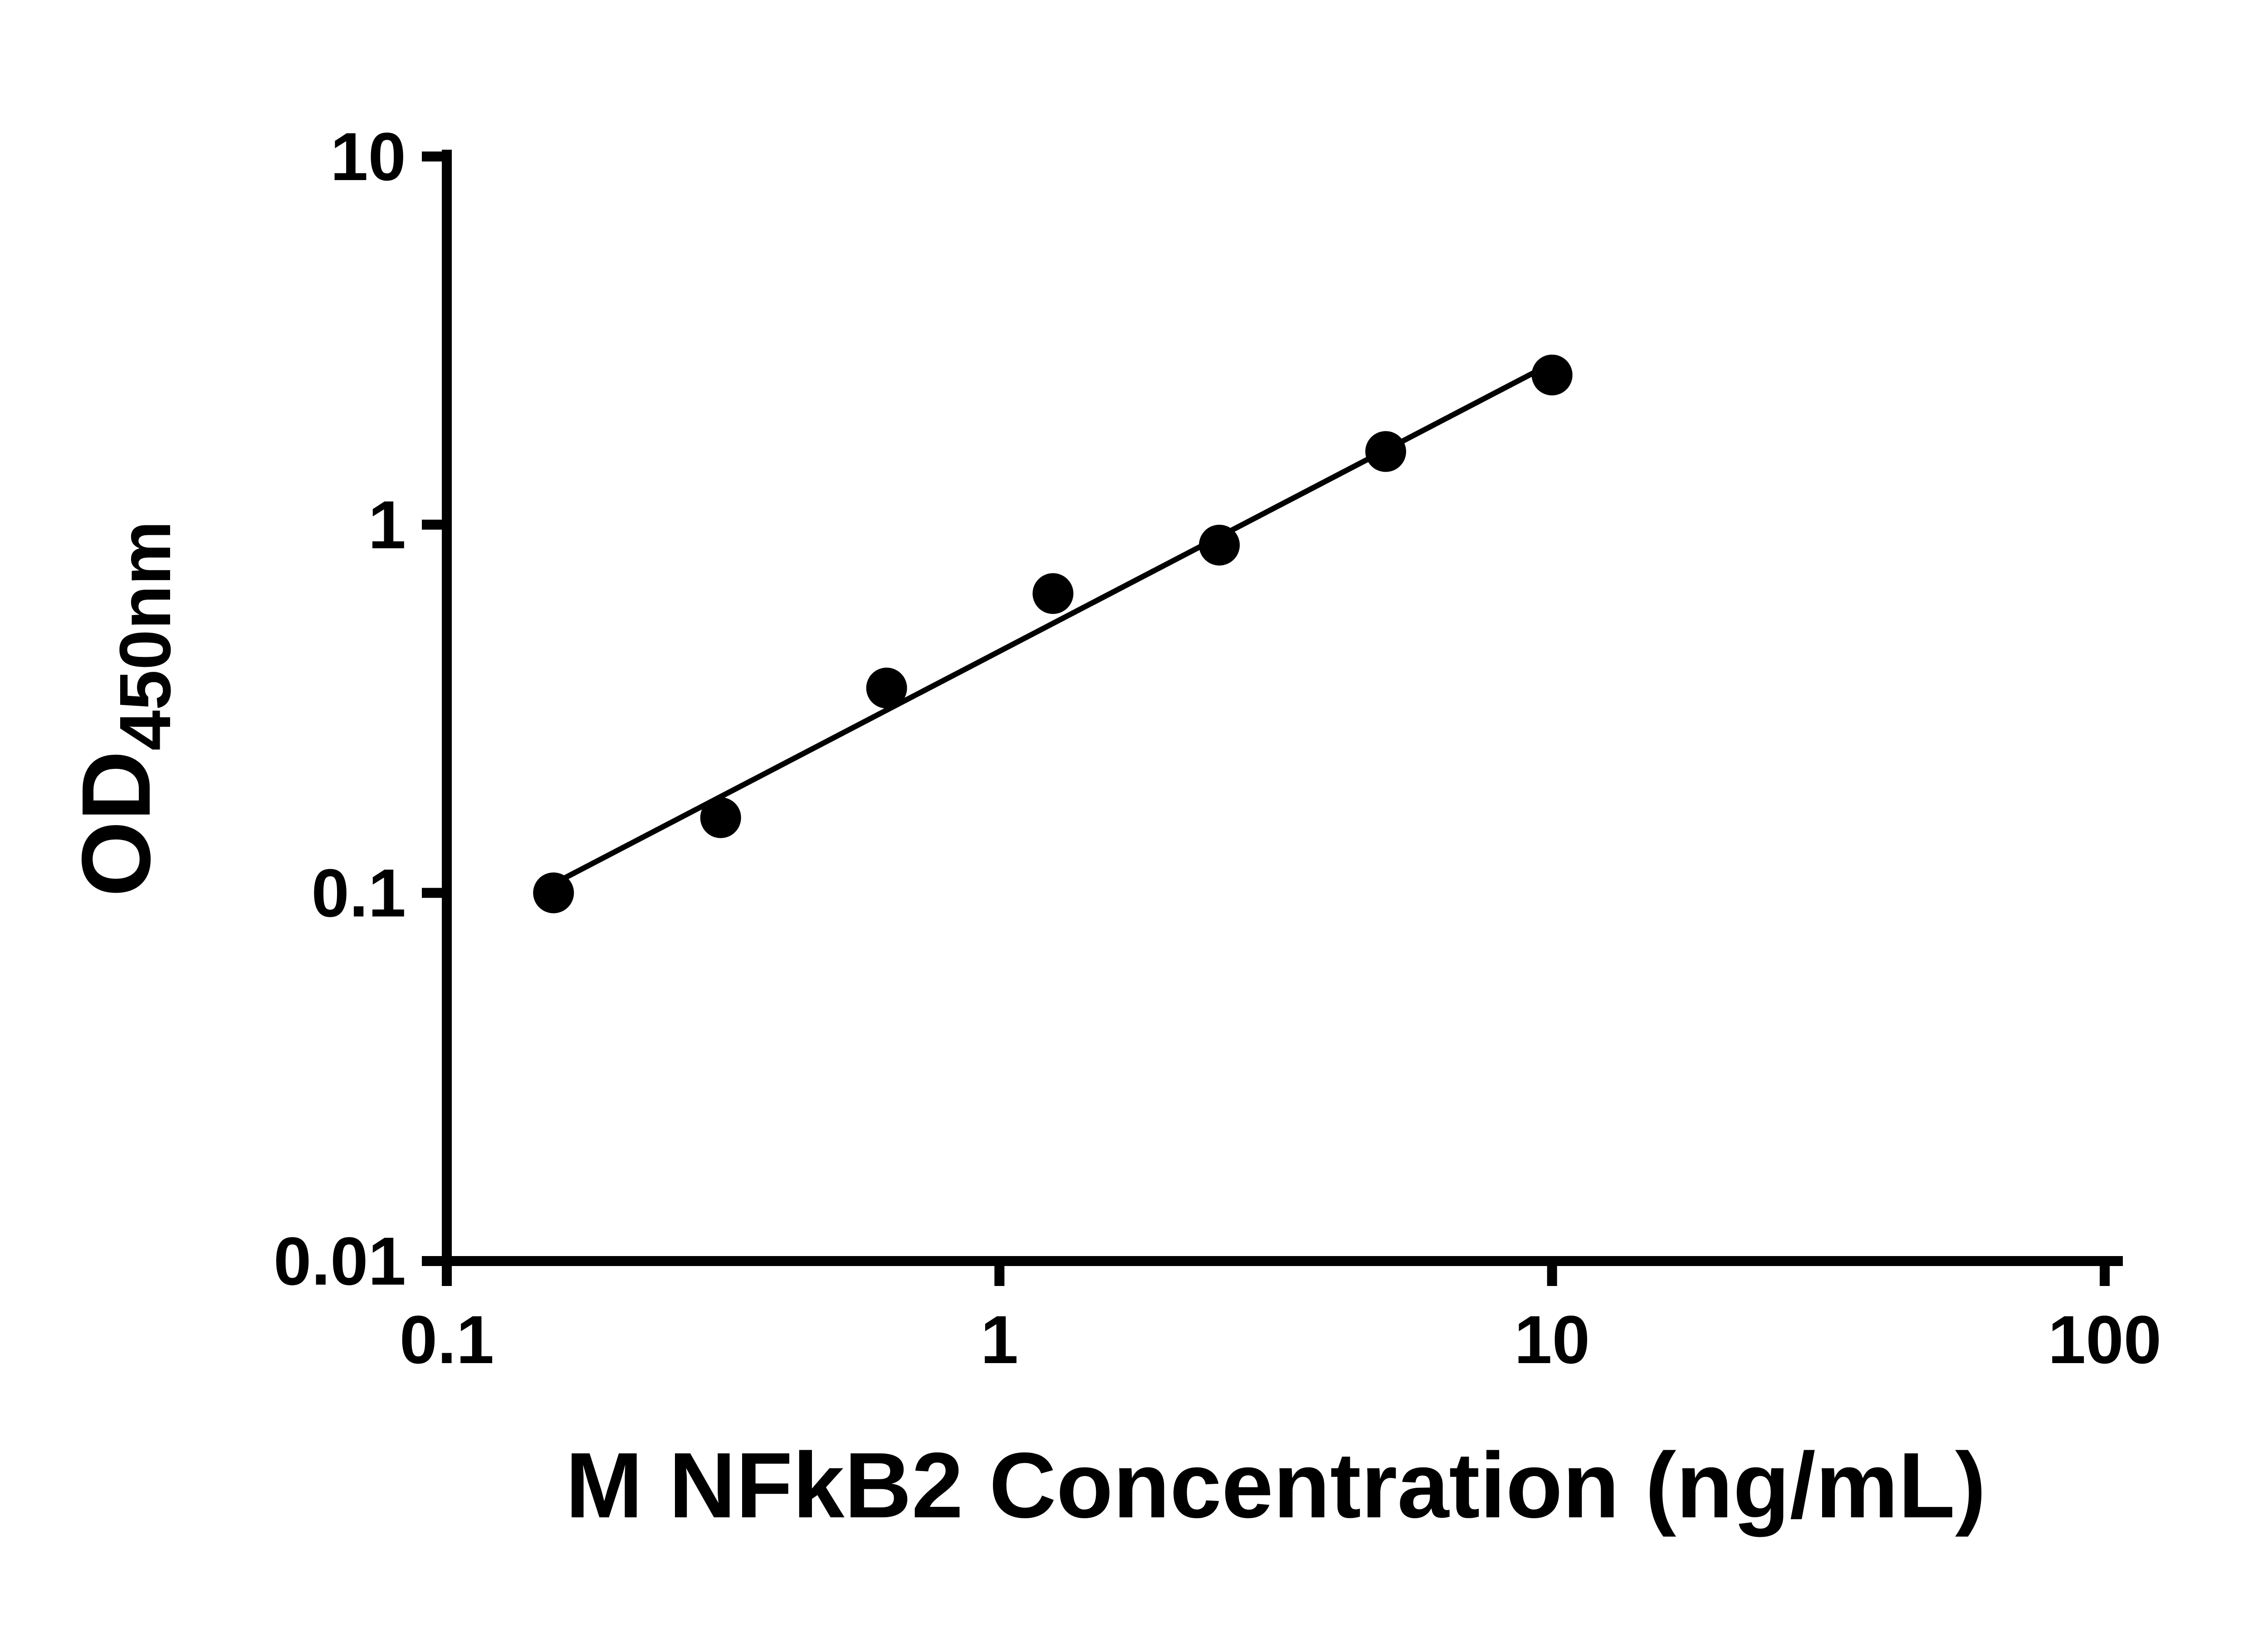 This screenshot has height=1633, width=2268. I want to click on y-tick-label: 1, so click(387, 525).